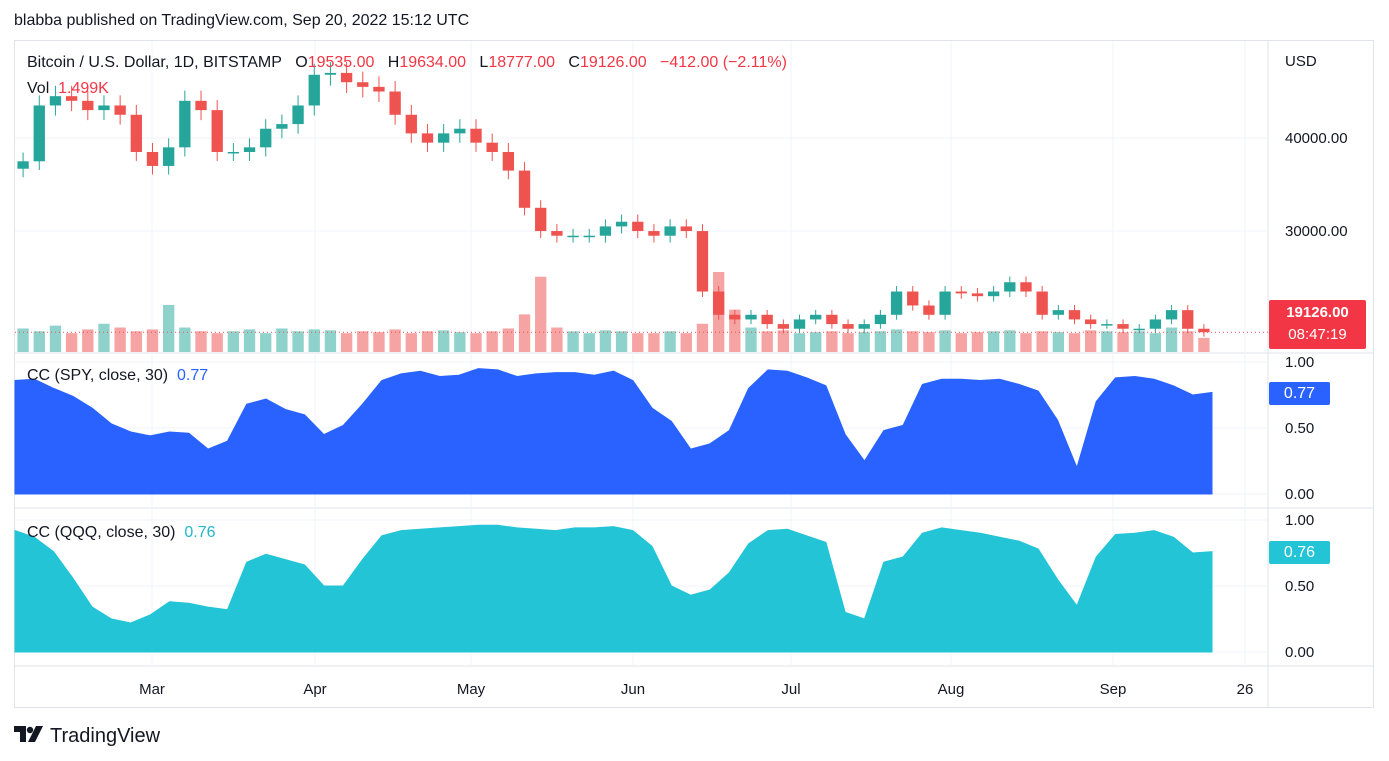 Image resolution: width=1389 pixels, height=761 pixels. What do you see at coordinates (1299, 520) in the screenshot?
I see `qqq-correlation-tick-label: 1.00` at bounding box center [1299, 520].